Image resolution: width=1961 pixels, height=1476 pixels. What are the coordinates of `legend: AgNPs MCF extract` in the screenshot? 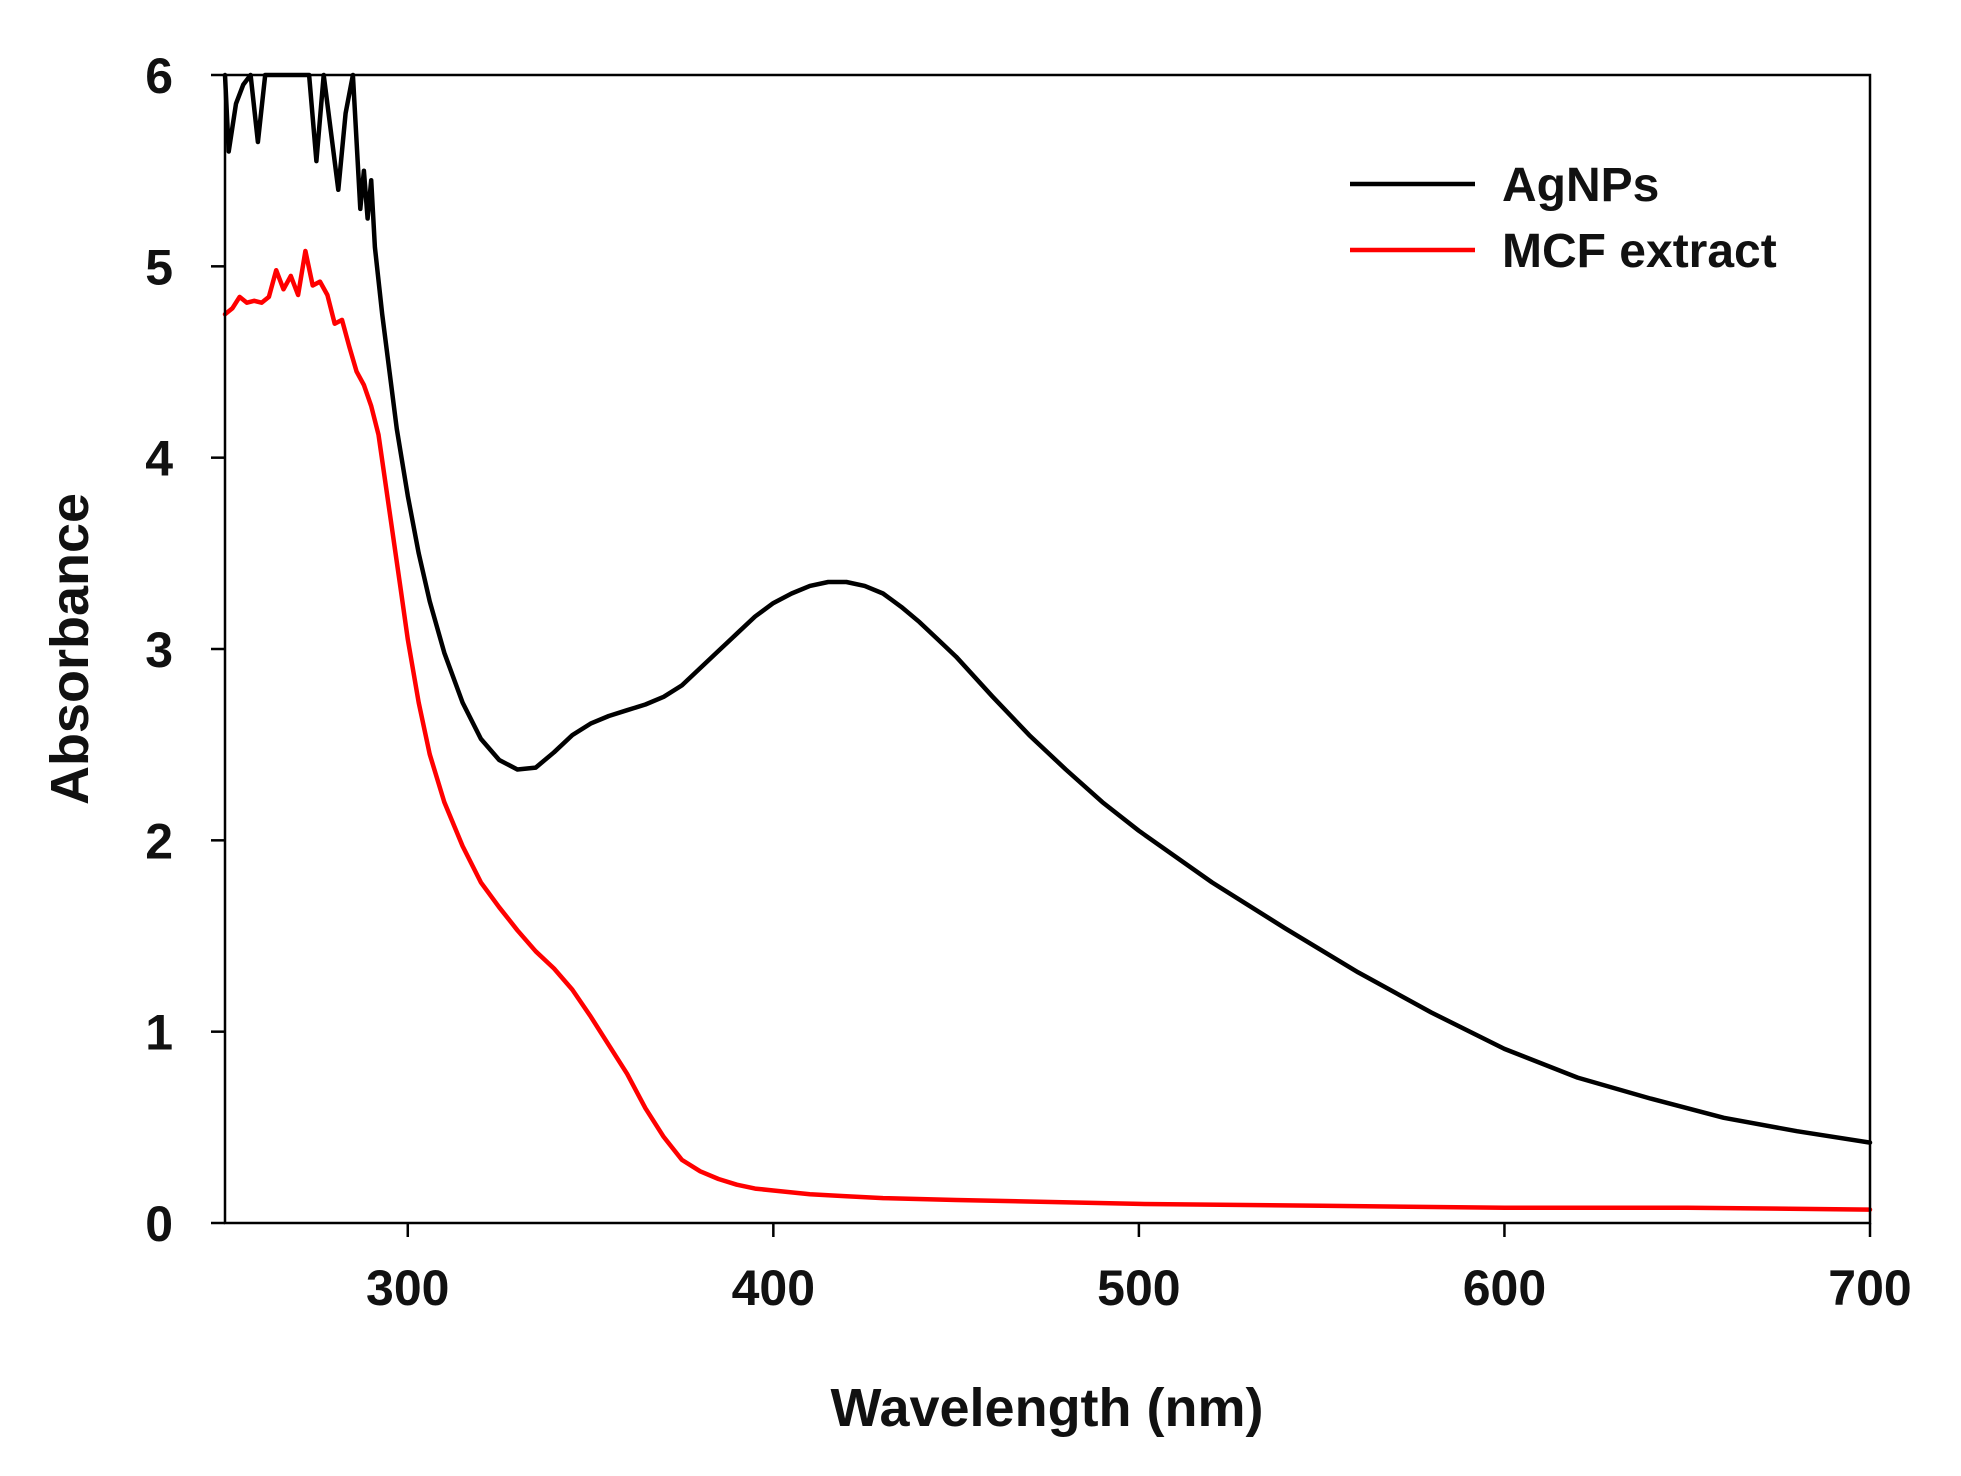 It's located at (1563, 218).